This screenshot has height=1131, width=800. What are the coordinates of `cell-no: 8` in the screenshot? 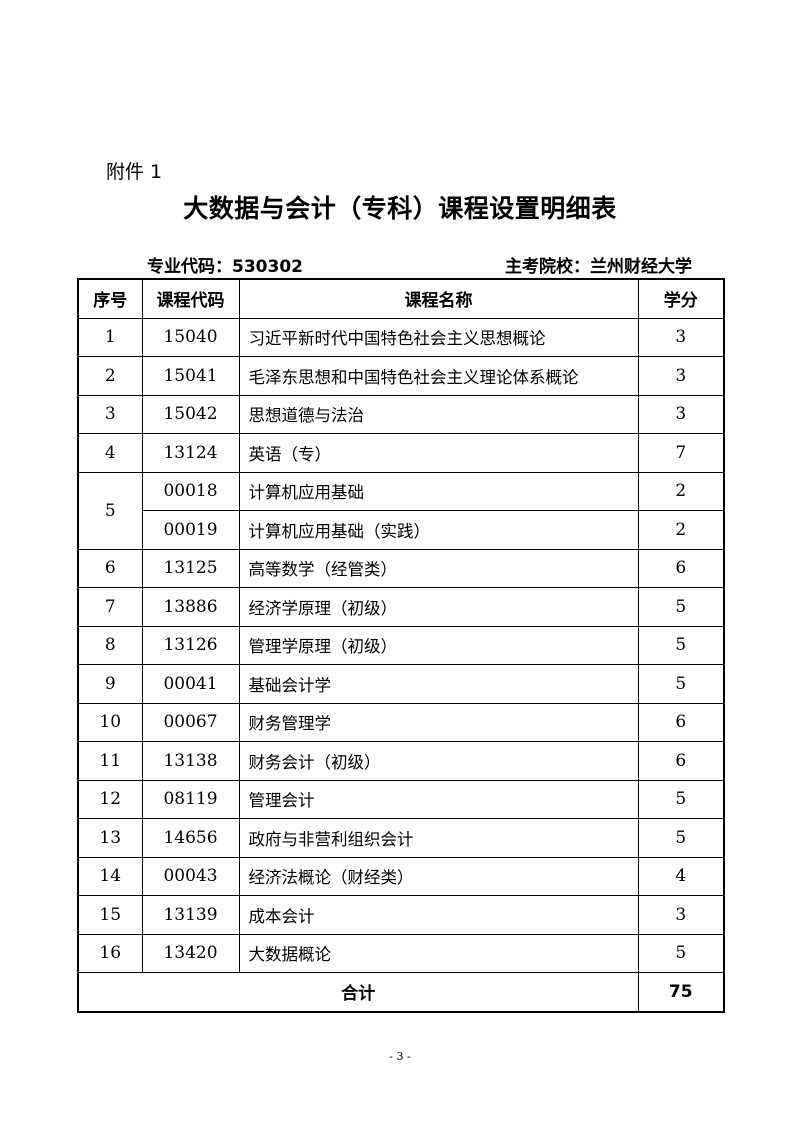 It's located at (110, 645).